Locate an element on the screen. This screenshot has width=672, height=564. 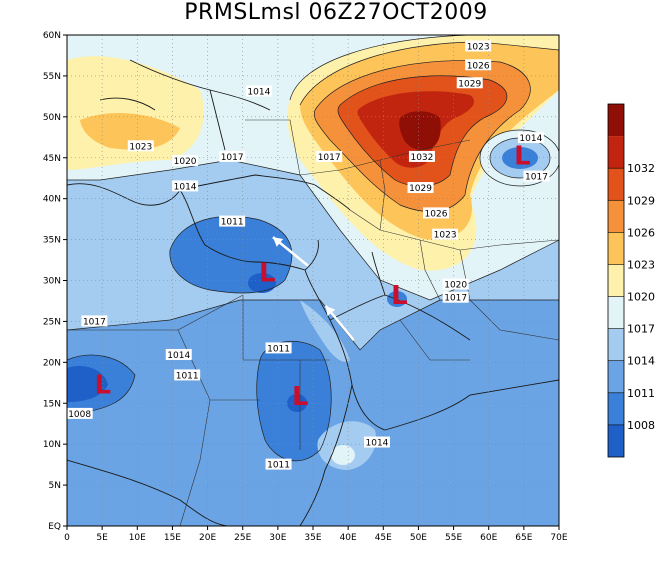
colorbar-label: 1014 is located at coordinates (641, 361).